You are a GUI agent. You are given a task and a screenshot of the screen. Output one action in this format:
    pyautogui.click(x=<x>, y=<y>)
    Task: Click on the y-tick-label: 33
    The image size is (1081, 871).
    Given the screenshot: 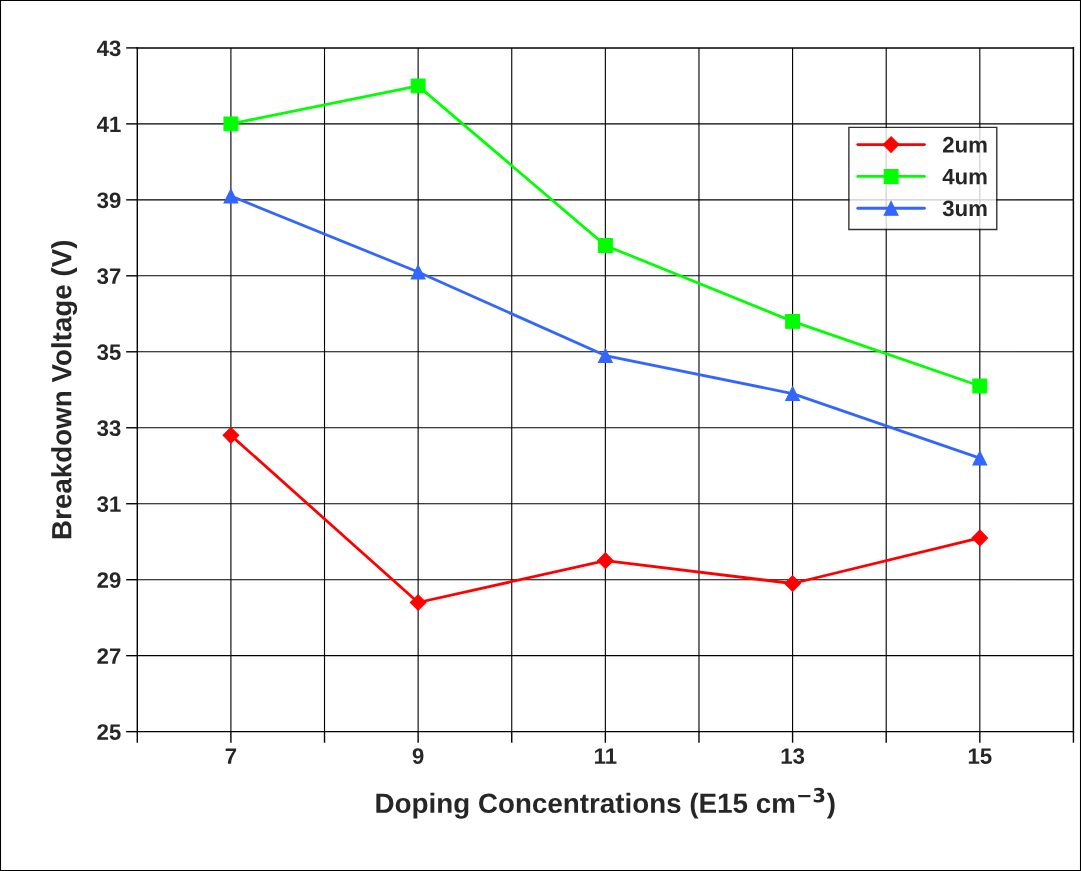 What is the action you would take?
    pyautogui.click(x=109, y=428)
    